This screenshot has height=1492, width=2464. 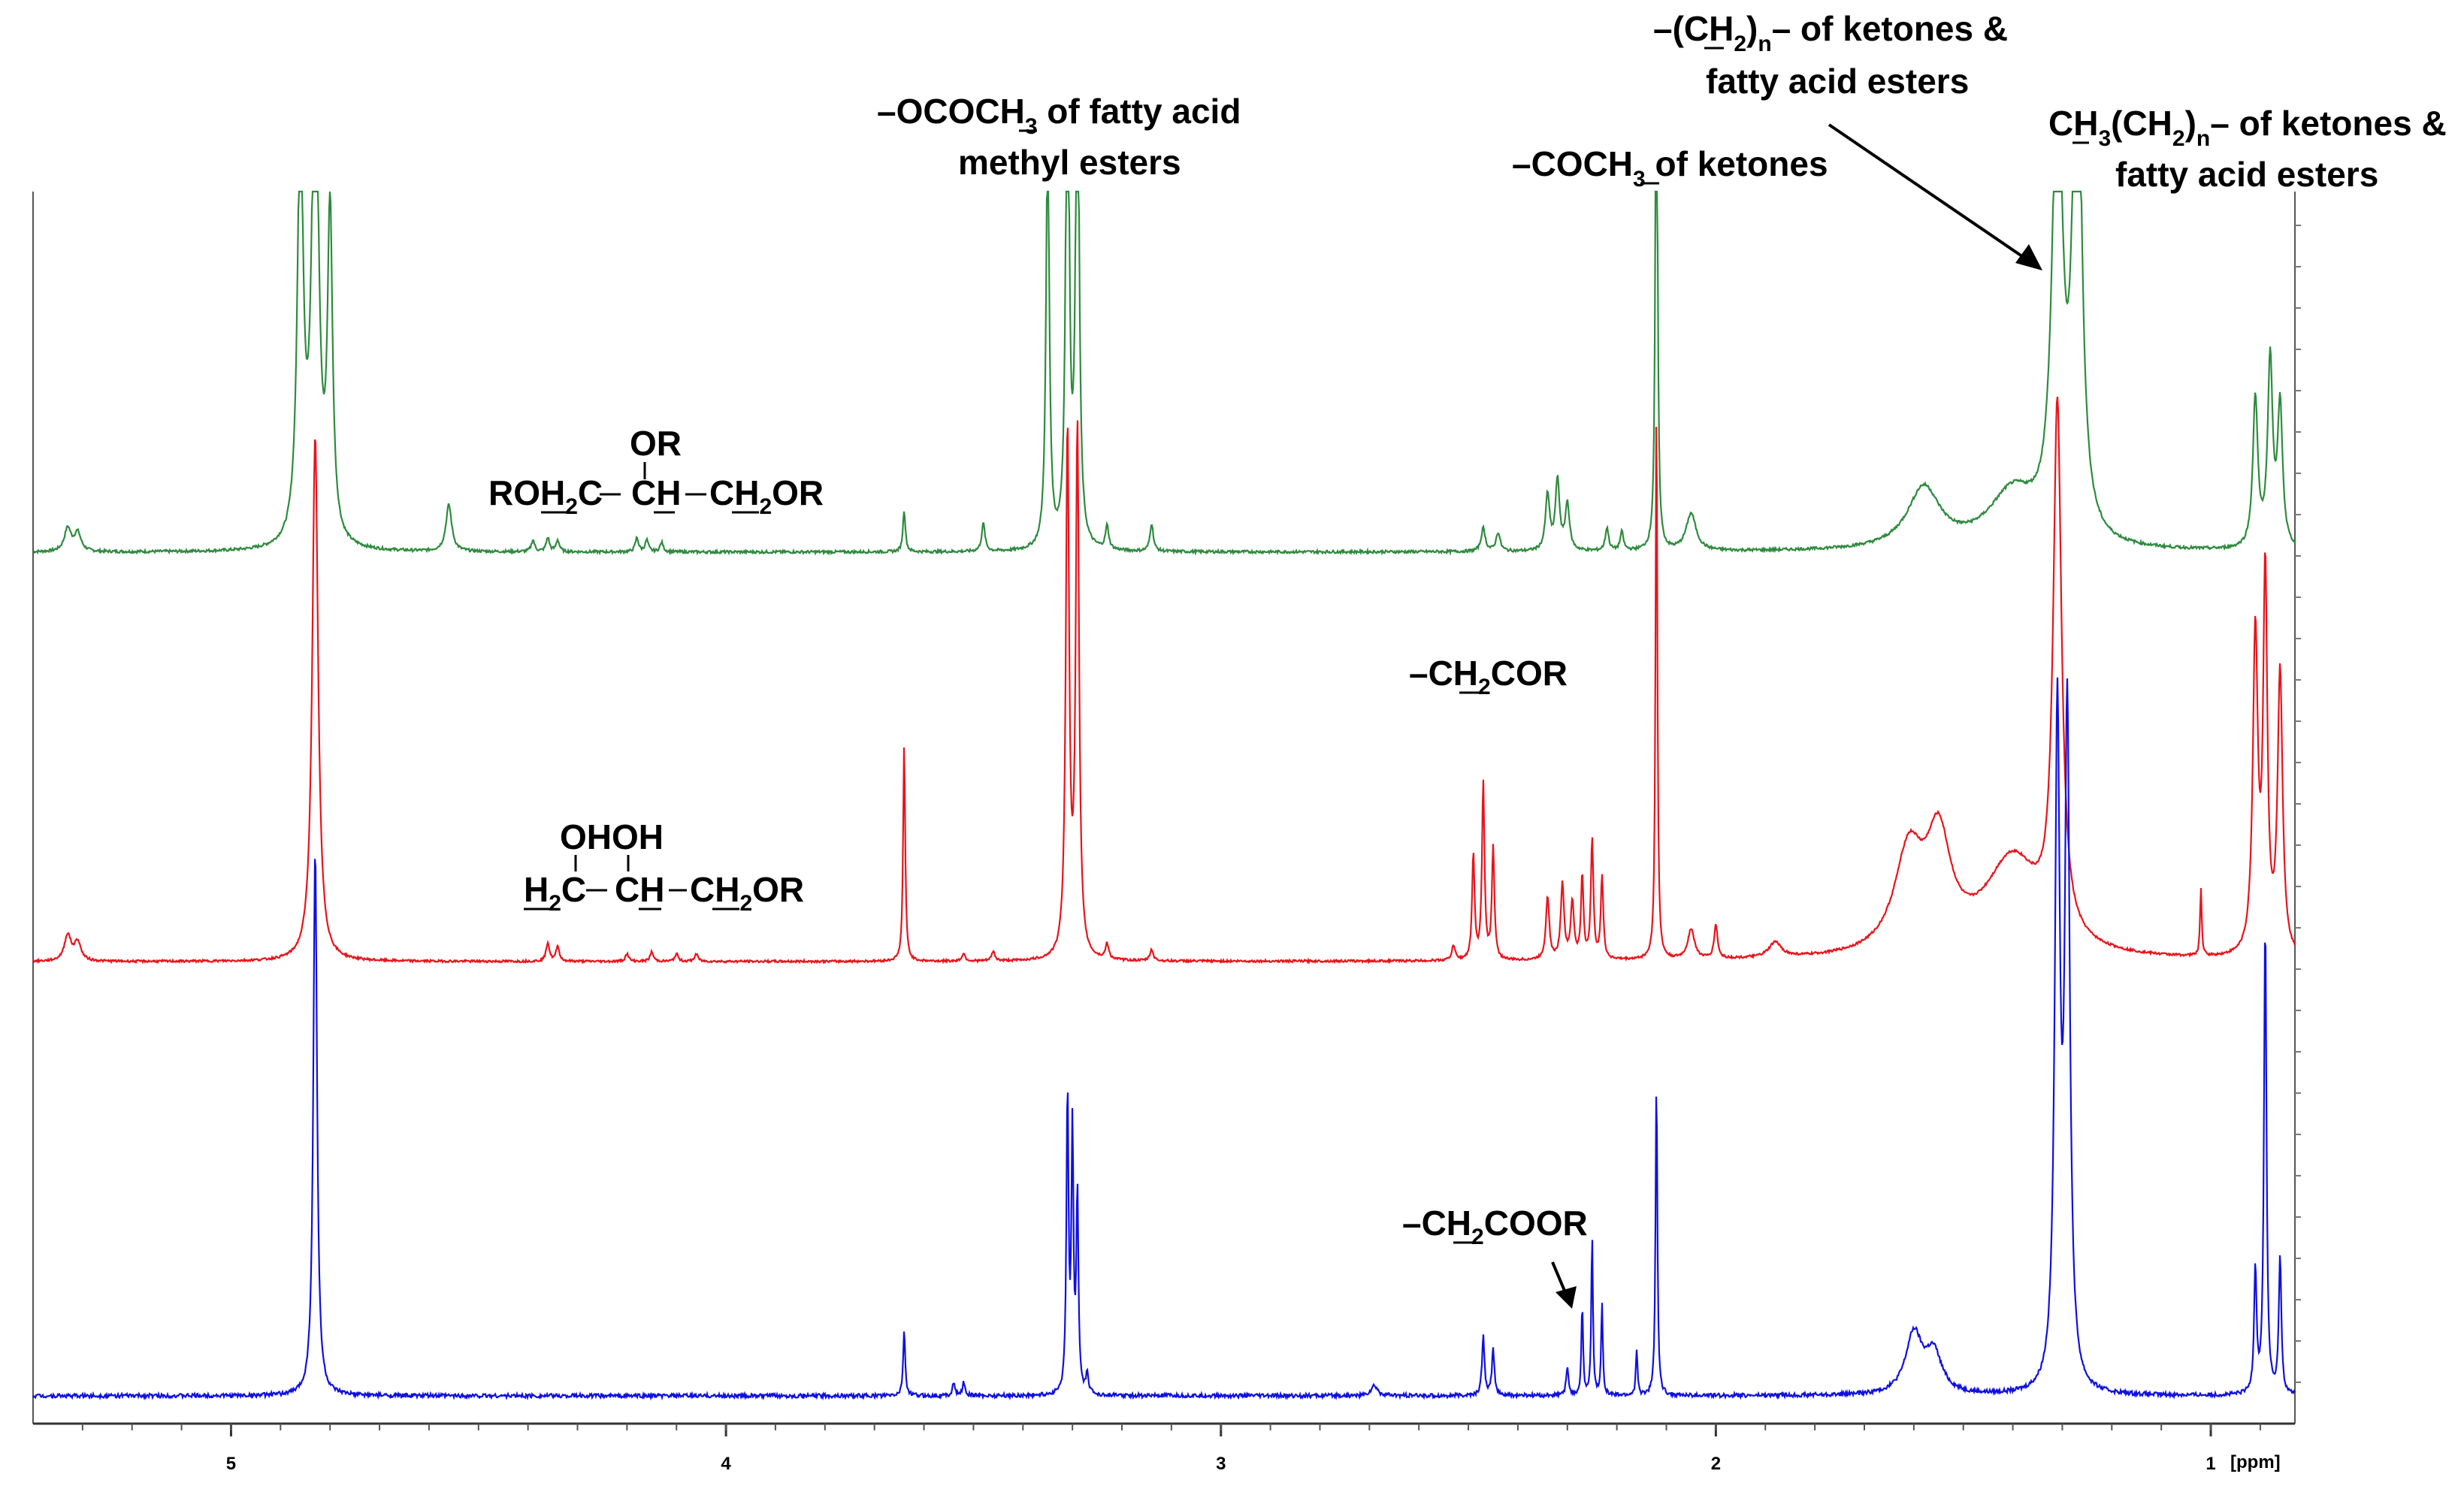 I want to click on annotation-ch2cor: –CH2COR, so click(x=1488, y=677).